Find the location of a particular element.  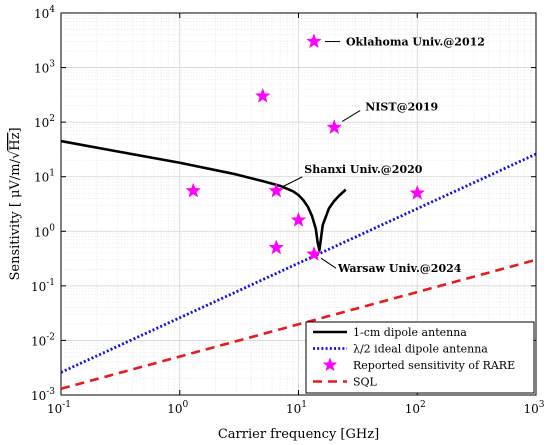

x-tick-label: 10⁰ is located at coordinates (177, 408).